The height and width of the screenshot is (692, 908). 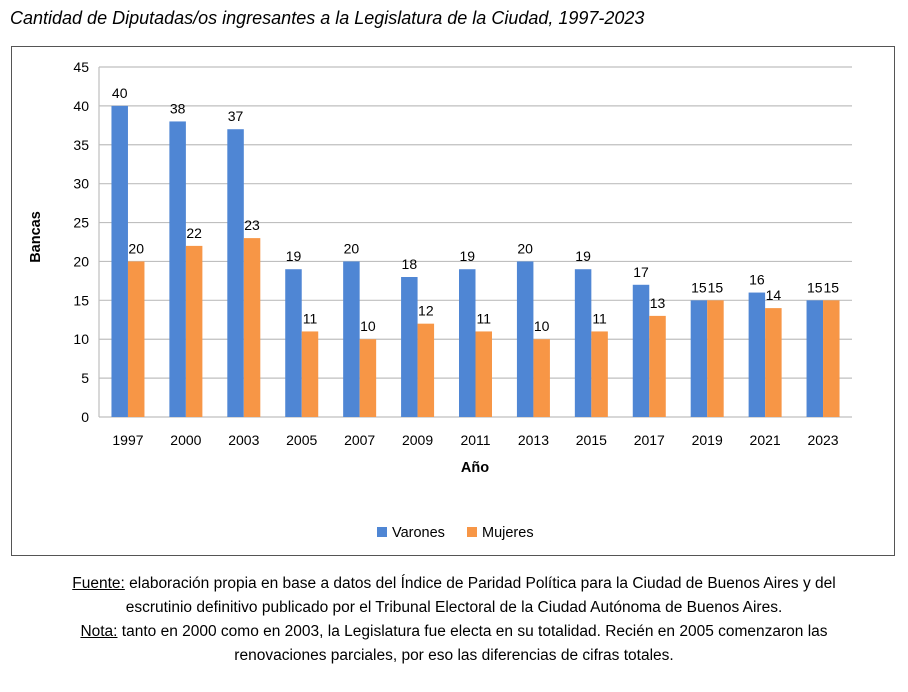 What do you see at coordinates (418, 533) in the screenshot?
I see `legend-label-varones: Varones` at bounding box center [418, 533].